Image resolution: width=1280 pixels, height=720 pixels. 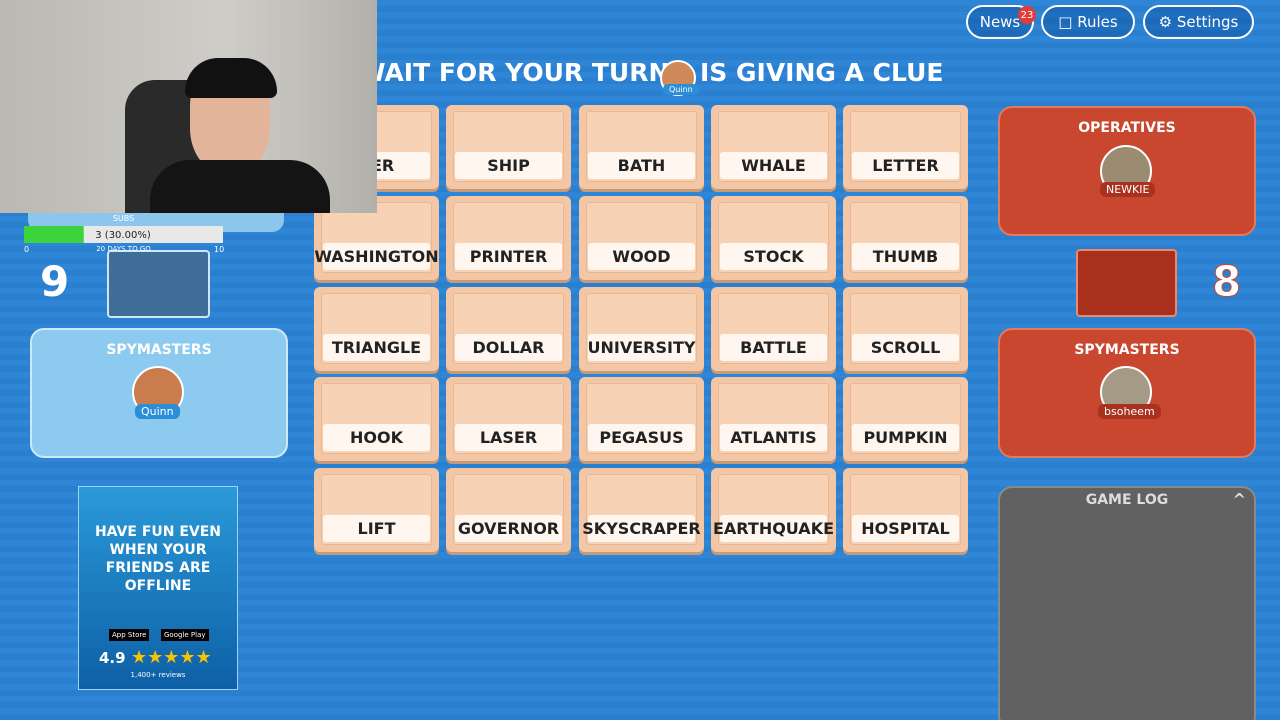 What do you see at coordinates (1128, 189) in the screenshot?
I see `red-operative-name: NEWKIE` at bounding box center [1128, 189].